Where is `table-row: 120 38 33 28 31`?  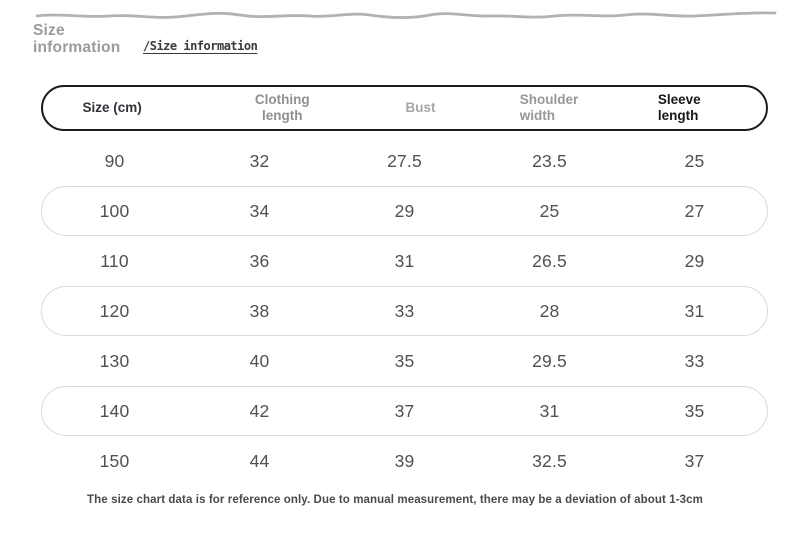 table-row: 120 38 33 28 31 is located at coordinates (404, 311).